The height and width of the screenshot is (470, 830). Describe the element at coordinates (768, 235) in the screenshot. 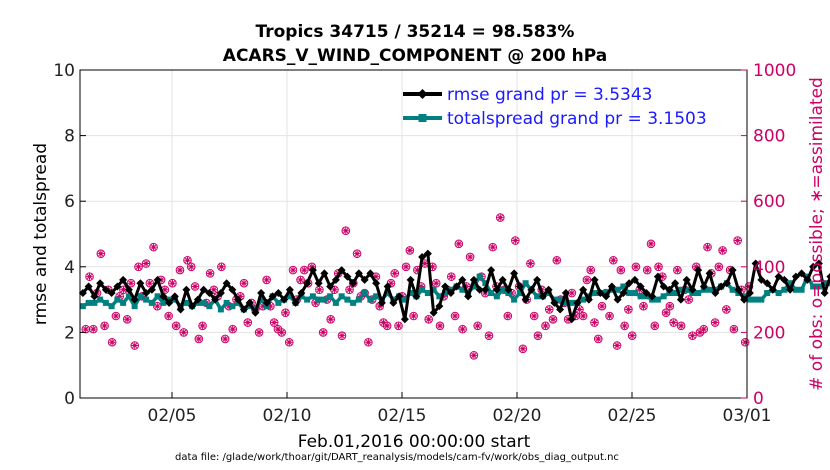

I see `right-y-axis: 0 200 400 600 800 1000` at that location.